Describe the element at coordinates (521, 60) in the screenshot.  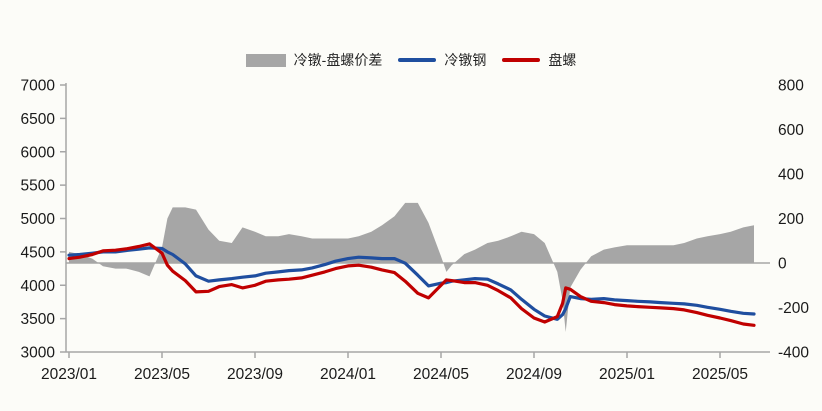
I see `coiled-rebar-line-swatch-icon` at that location.